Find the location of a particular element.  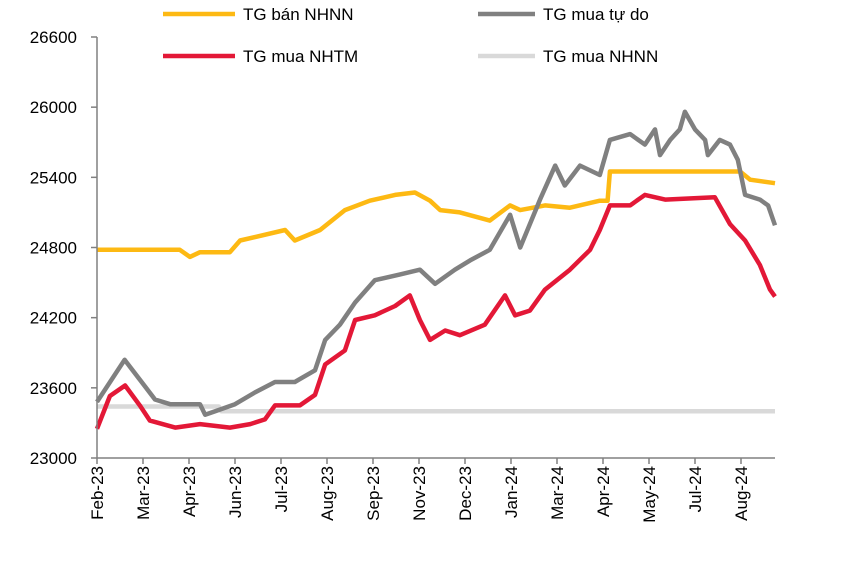

y-tick-label: 26600 is located at coordinates (53, 37).